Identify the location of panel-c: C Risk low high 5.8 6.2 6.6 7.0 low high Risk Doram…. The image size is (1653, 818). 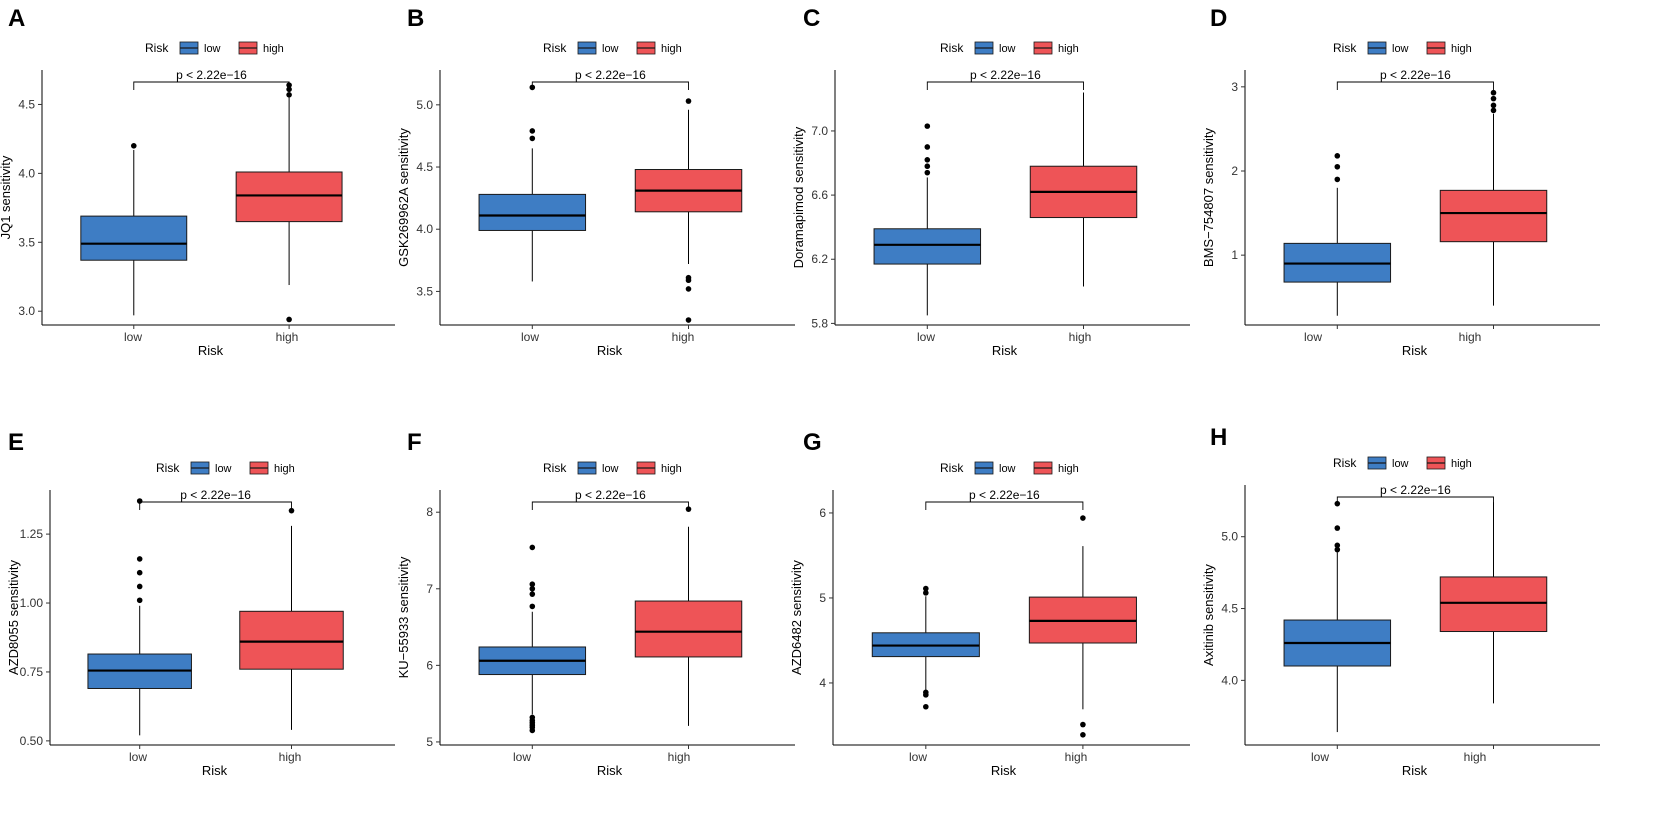
(990, 181).